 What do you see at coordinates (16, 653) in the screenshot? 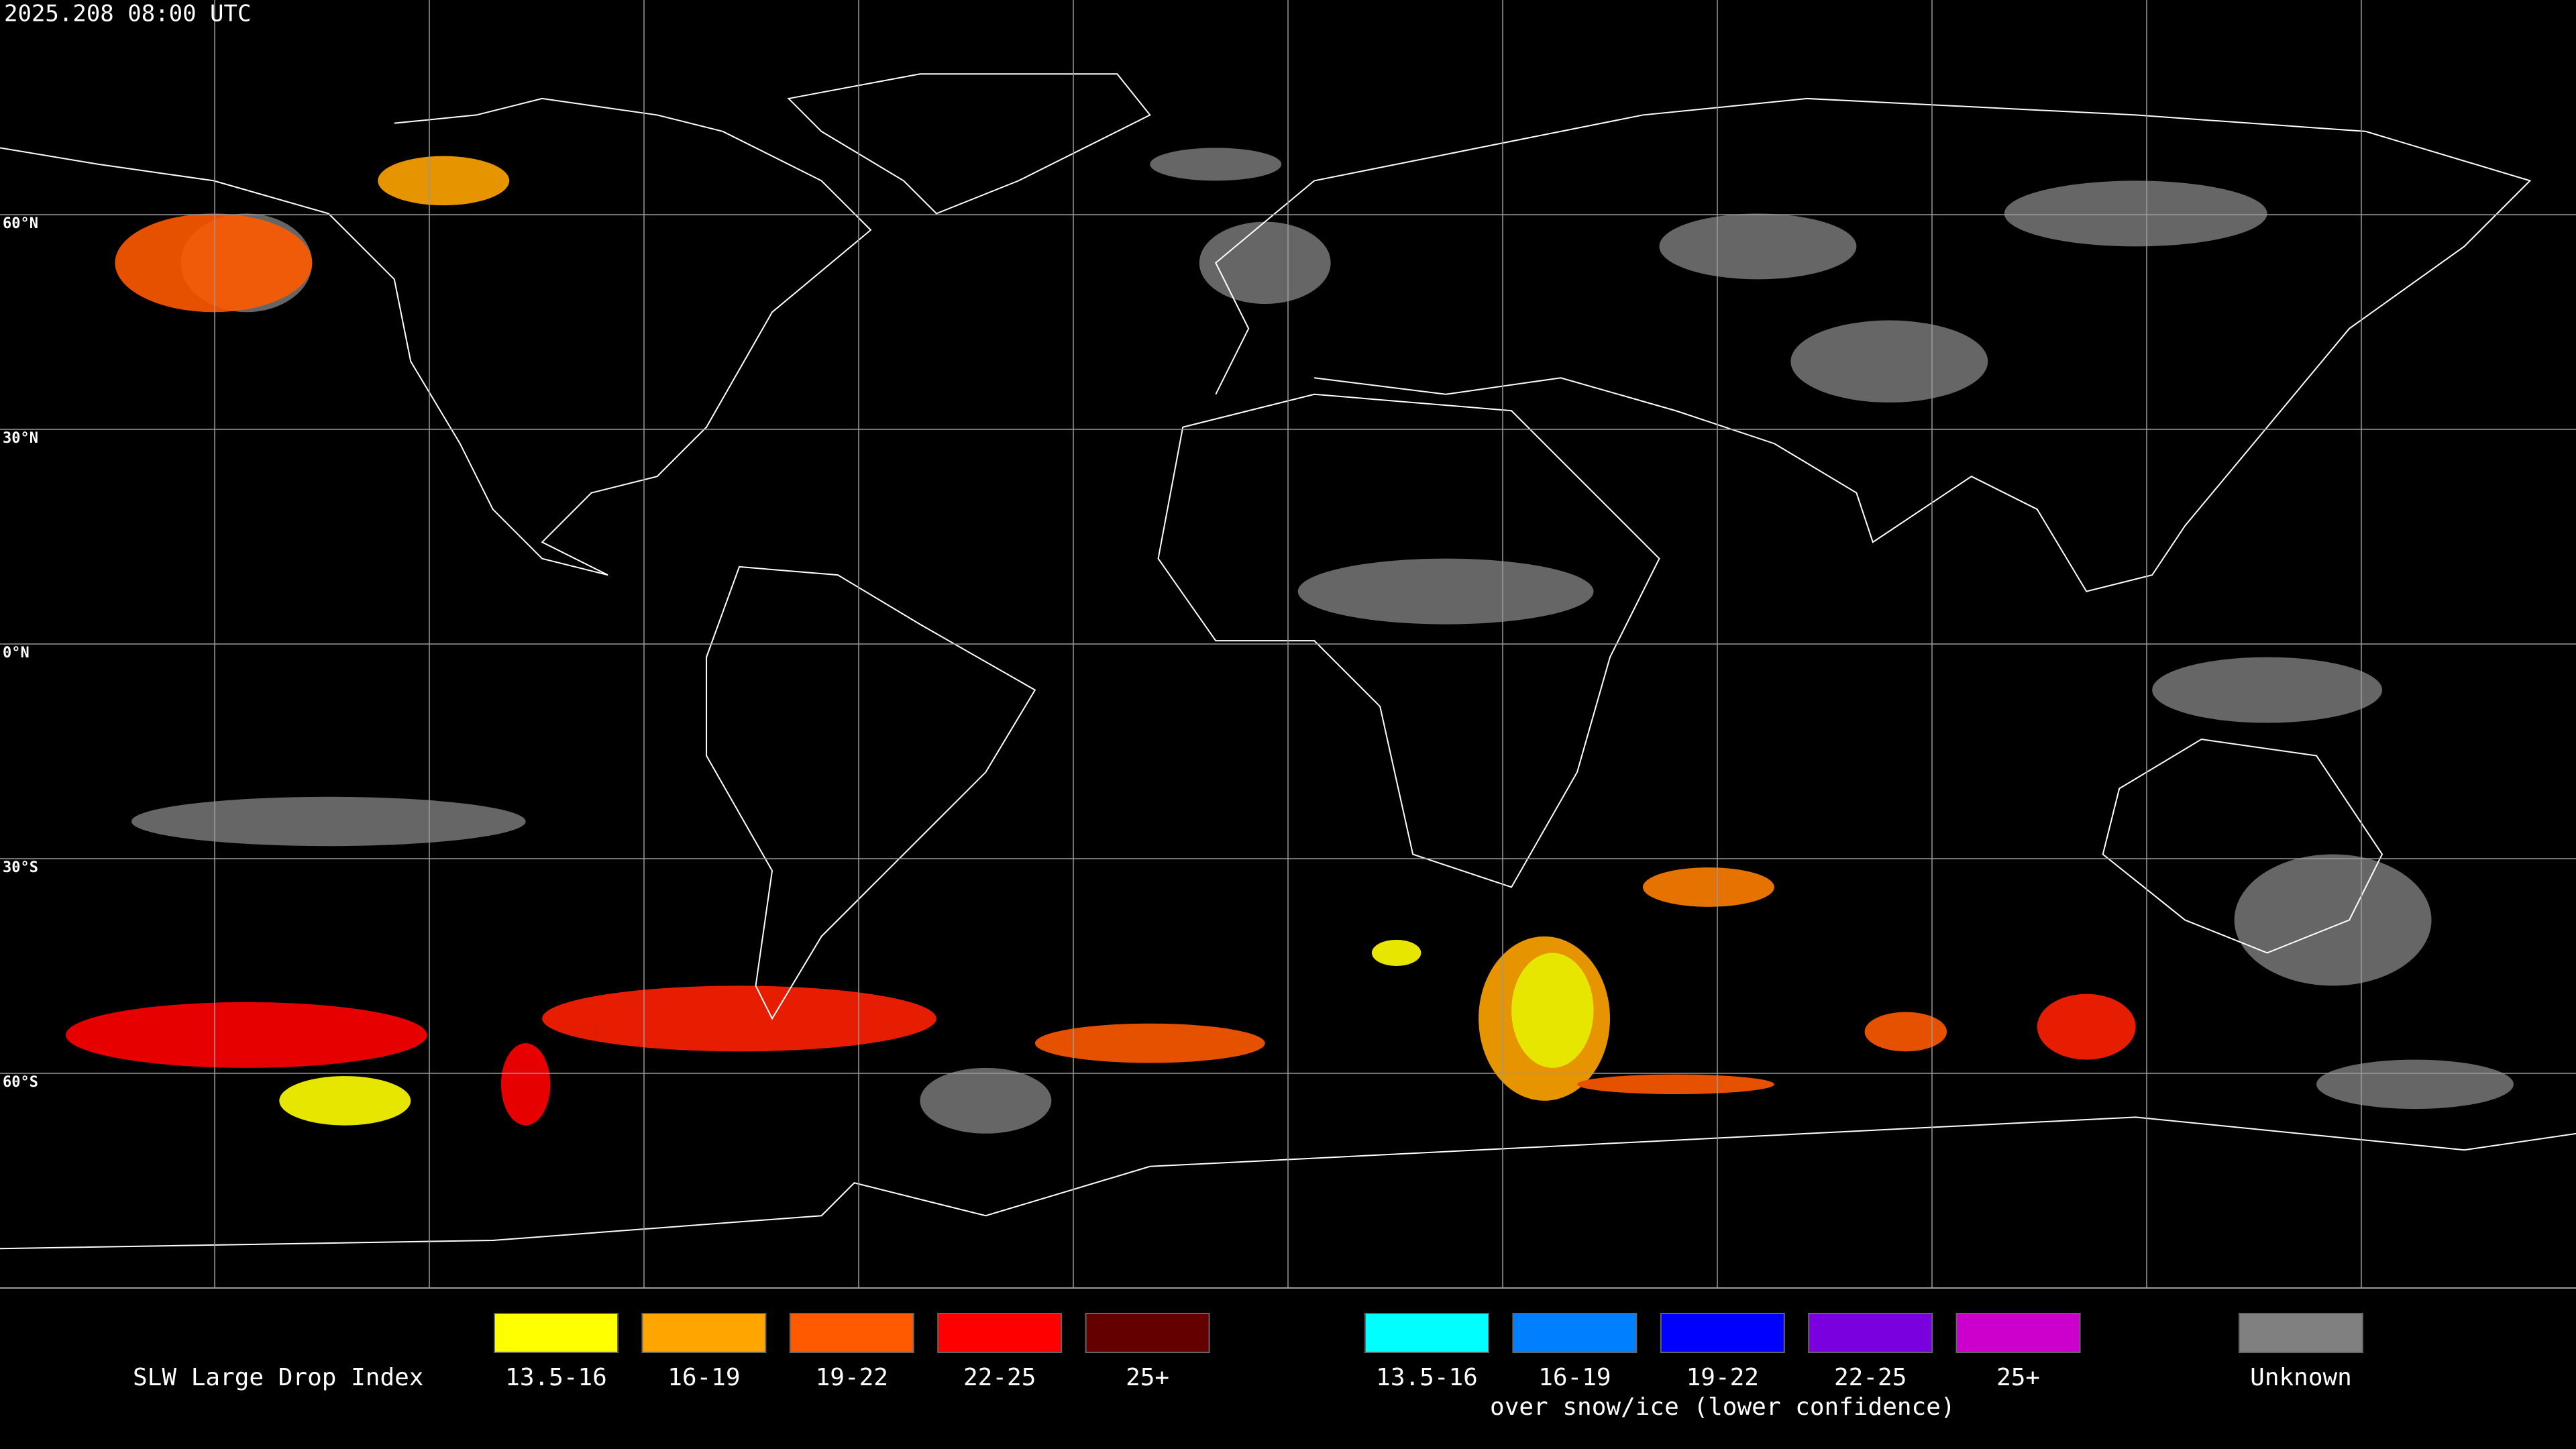
I see `latitude-label: 0°N` at bounding box center [16, 653].